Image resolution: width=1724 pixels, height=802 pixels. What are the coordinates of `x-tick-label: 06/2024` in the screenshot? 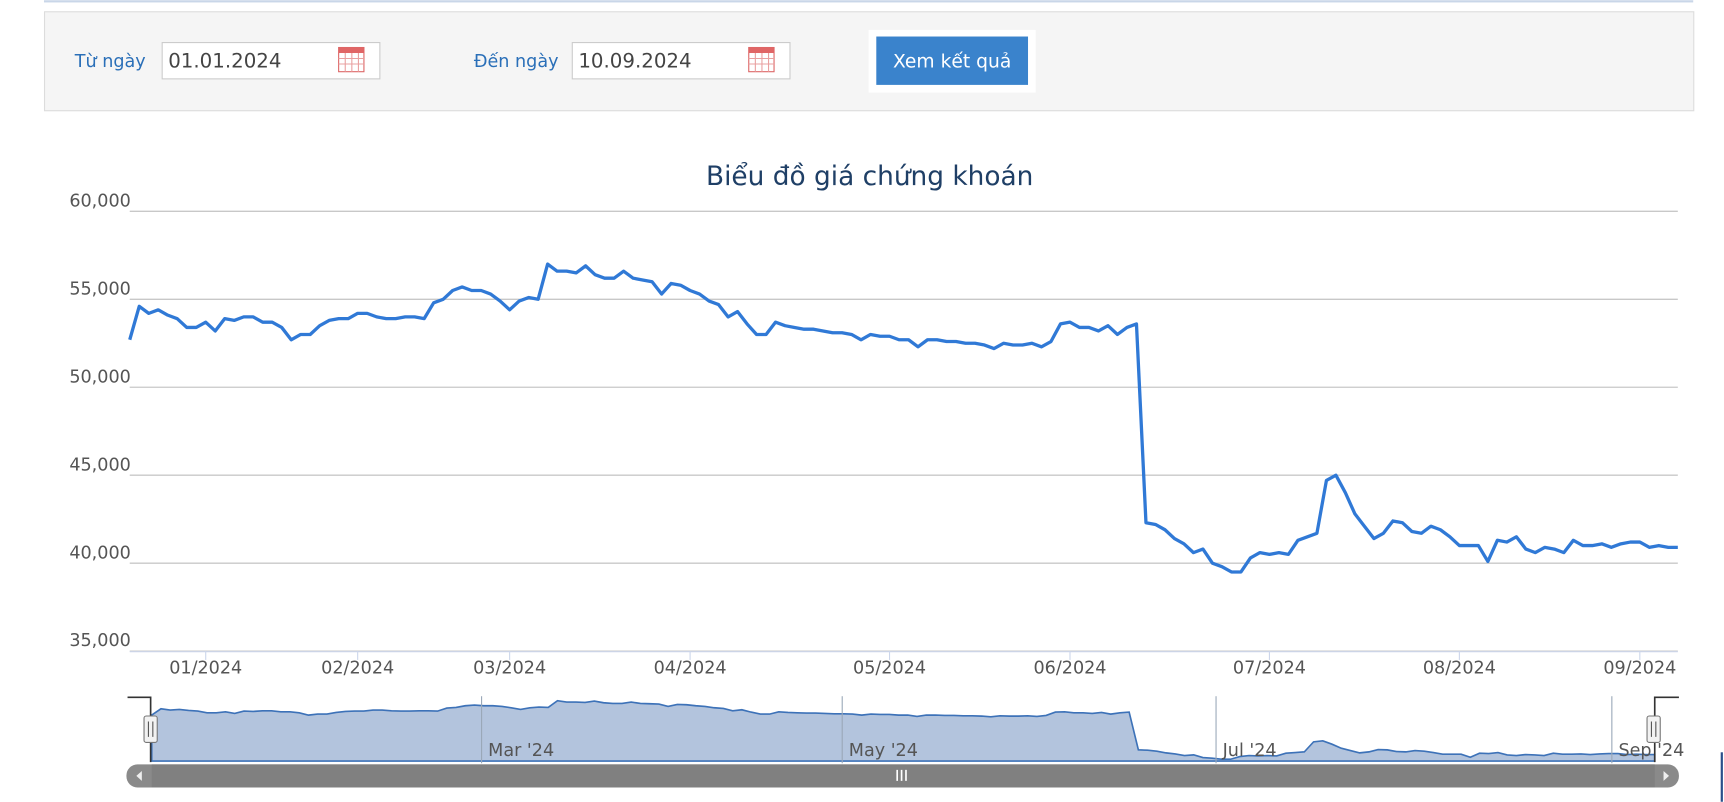 It's located at (1069, 669).